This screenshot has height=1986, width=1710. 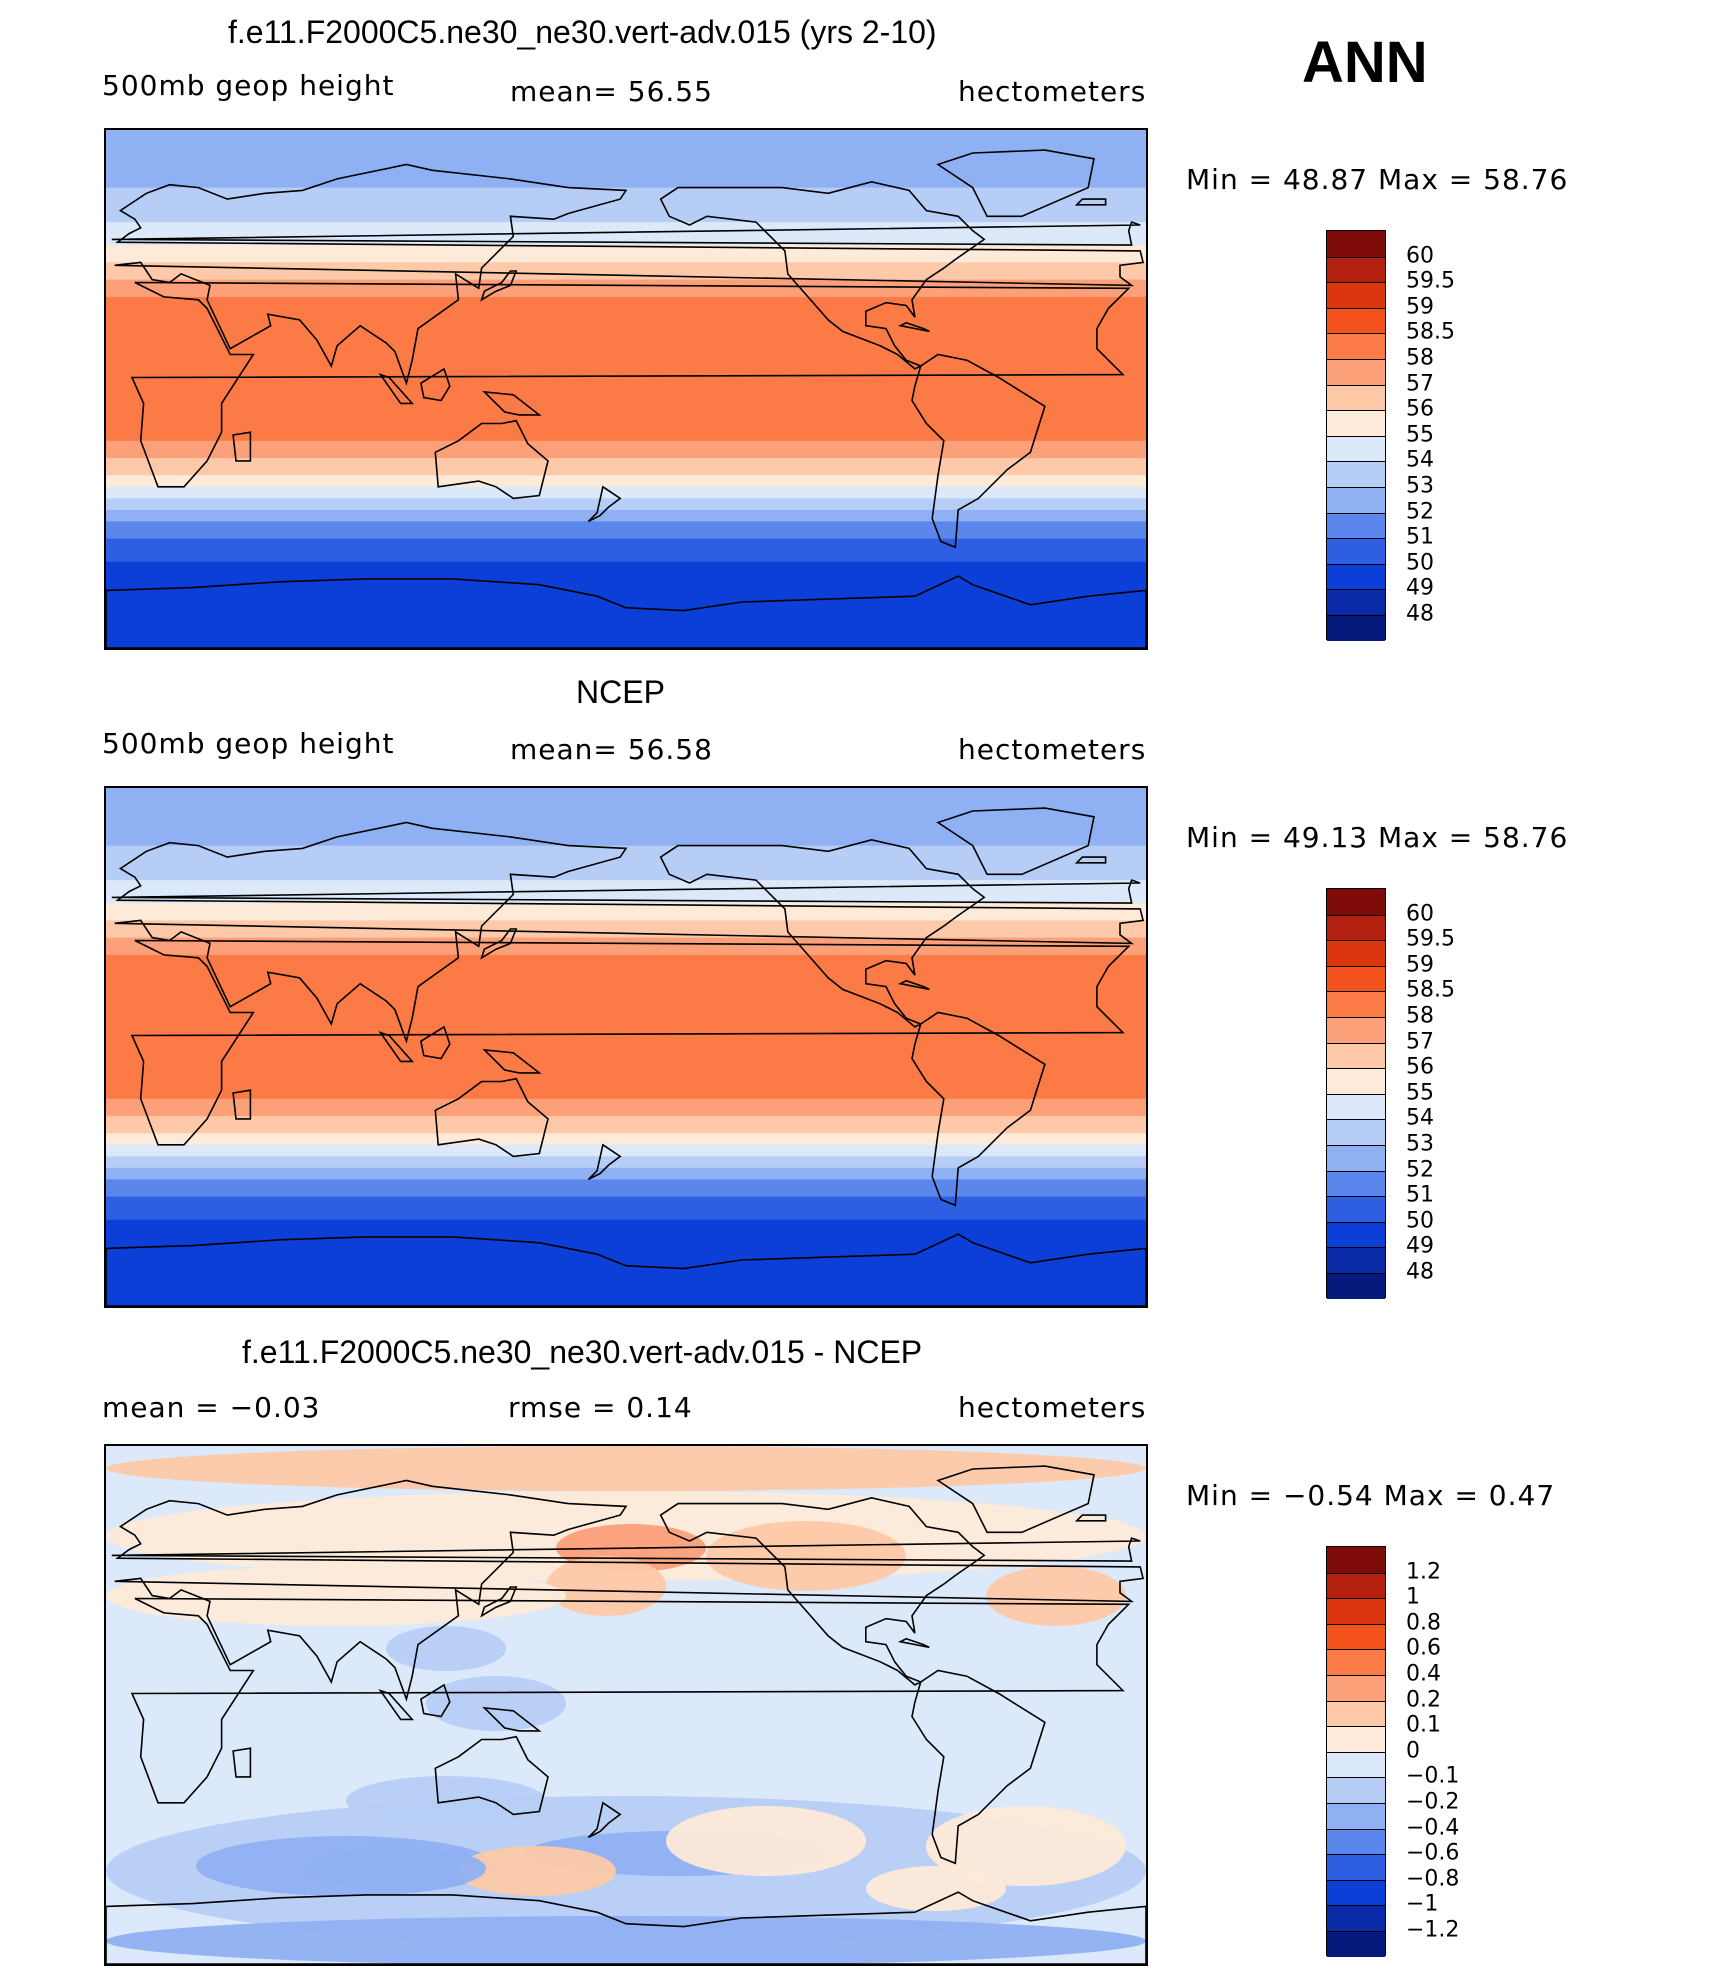 I want to click on colorbar-tick-label: 59.5, so click(x=1430, y=939).